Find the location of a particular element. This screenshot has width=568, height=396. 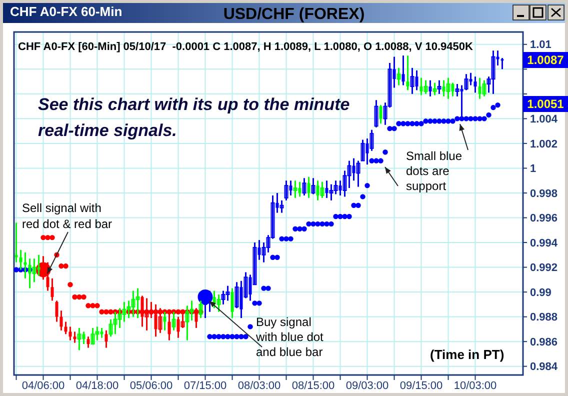

y-tick-label: 0.988 is located at coordinates (544, 318).